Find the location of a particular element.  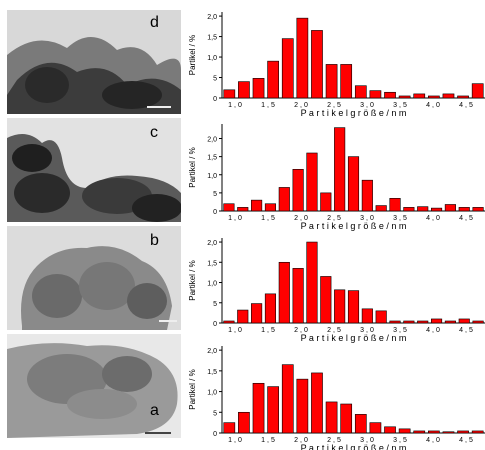

tem-image-c is located at coordinates (94, 170).